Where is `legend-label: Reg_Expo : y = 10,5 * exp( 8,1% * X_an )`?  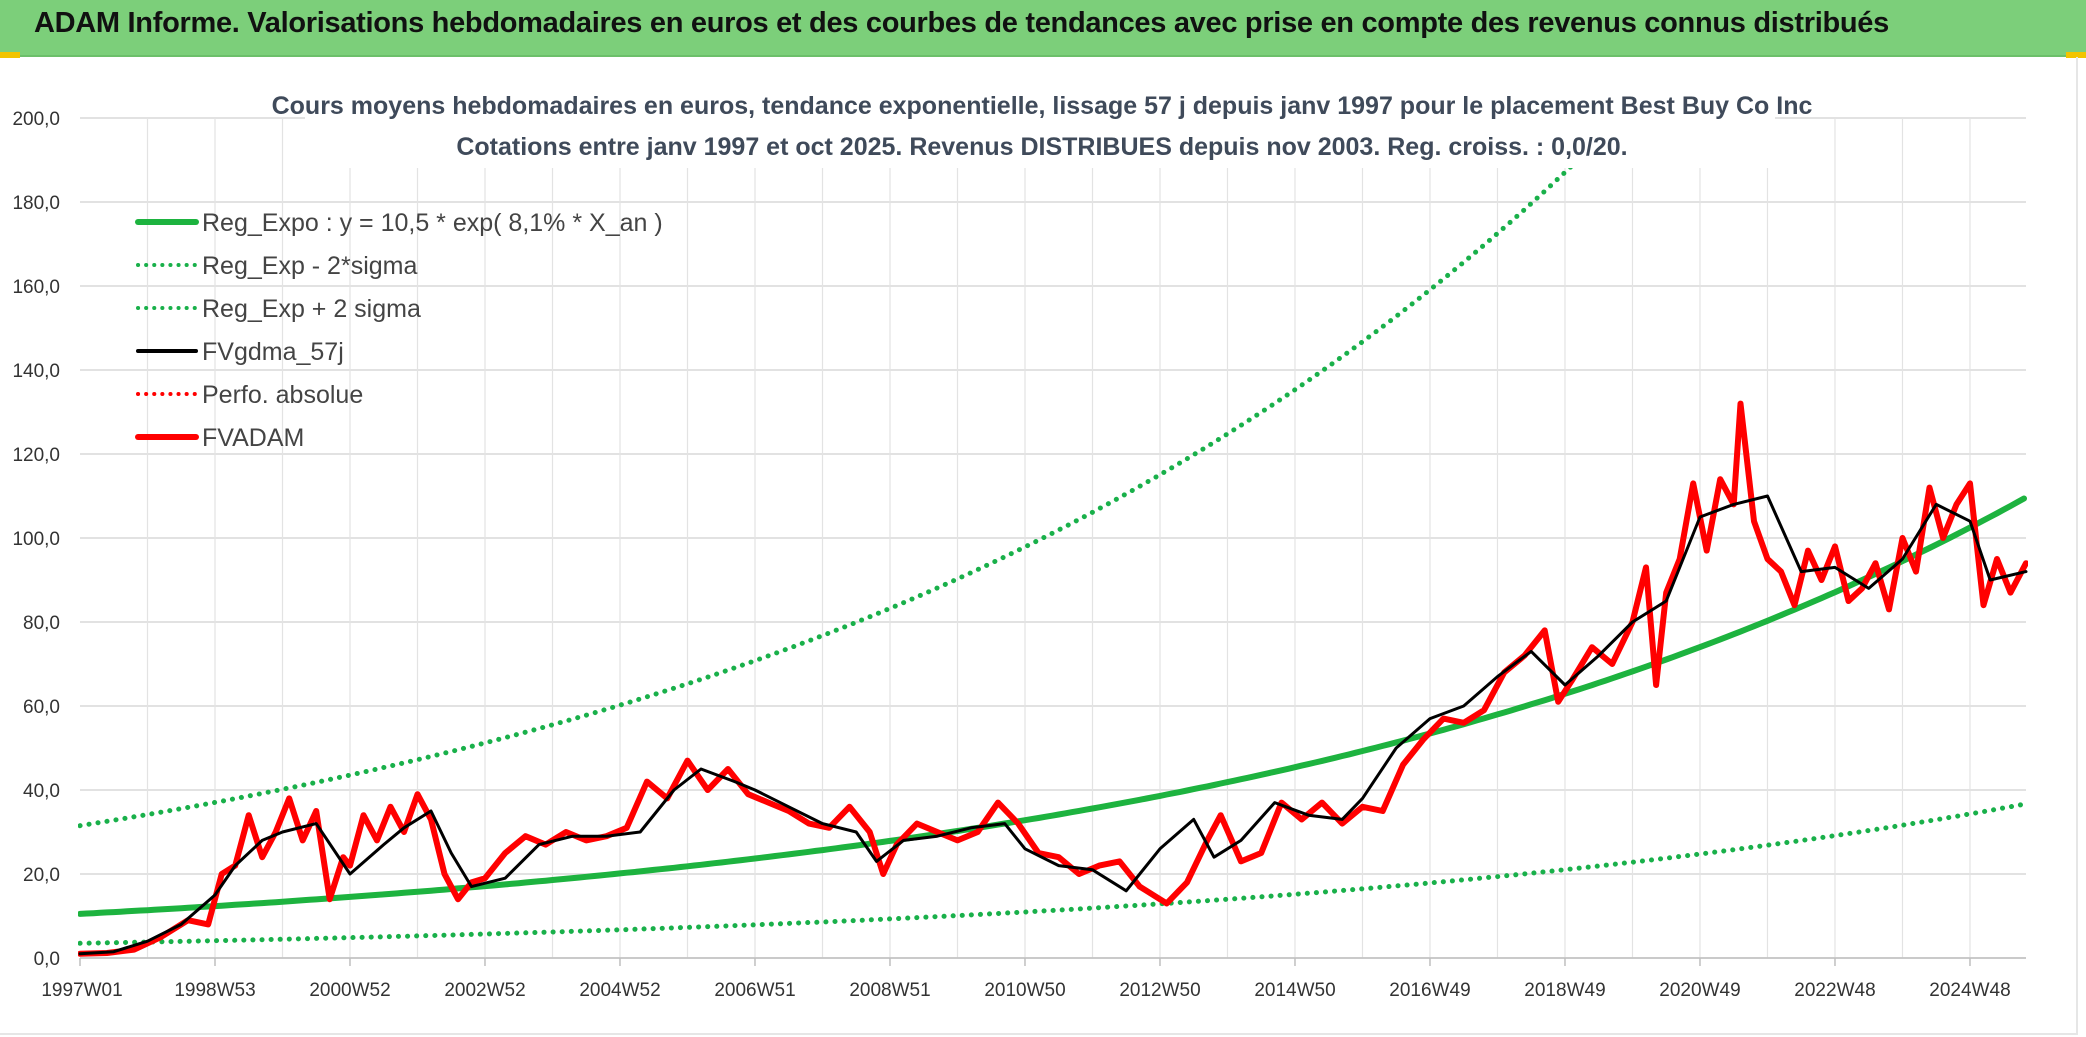 legend-label: Reg_Expo : y = 10,5 * exp( 8,1% * X_an ) is located at coordinates (432, 223).